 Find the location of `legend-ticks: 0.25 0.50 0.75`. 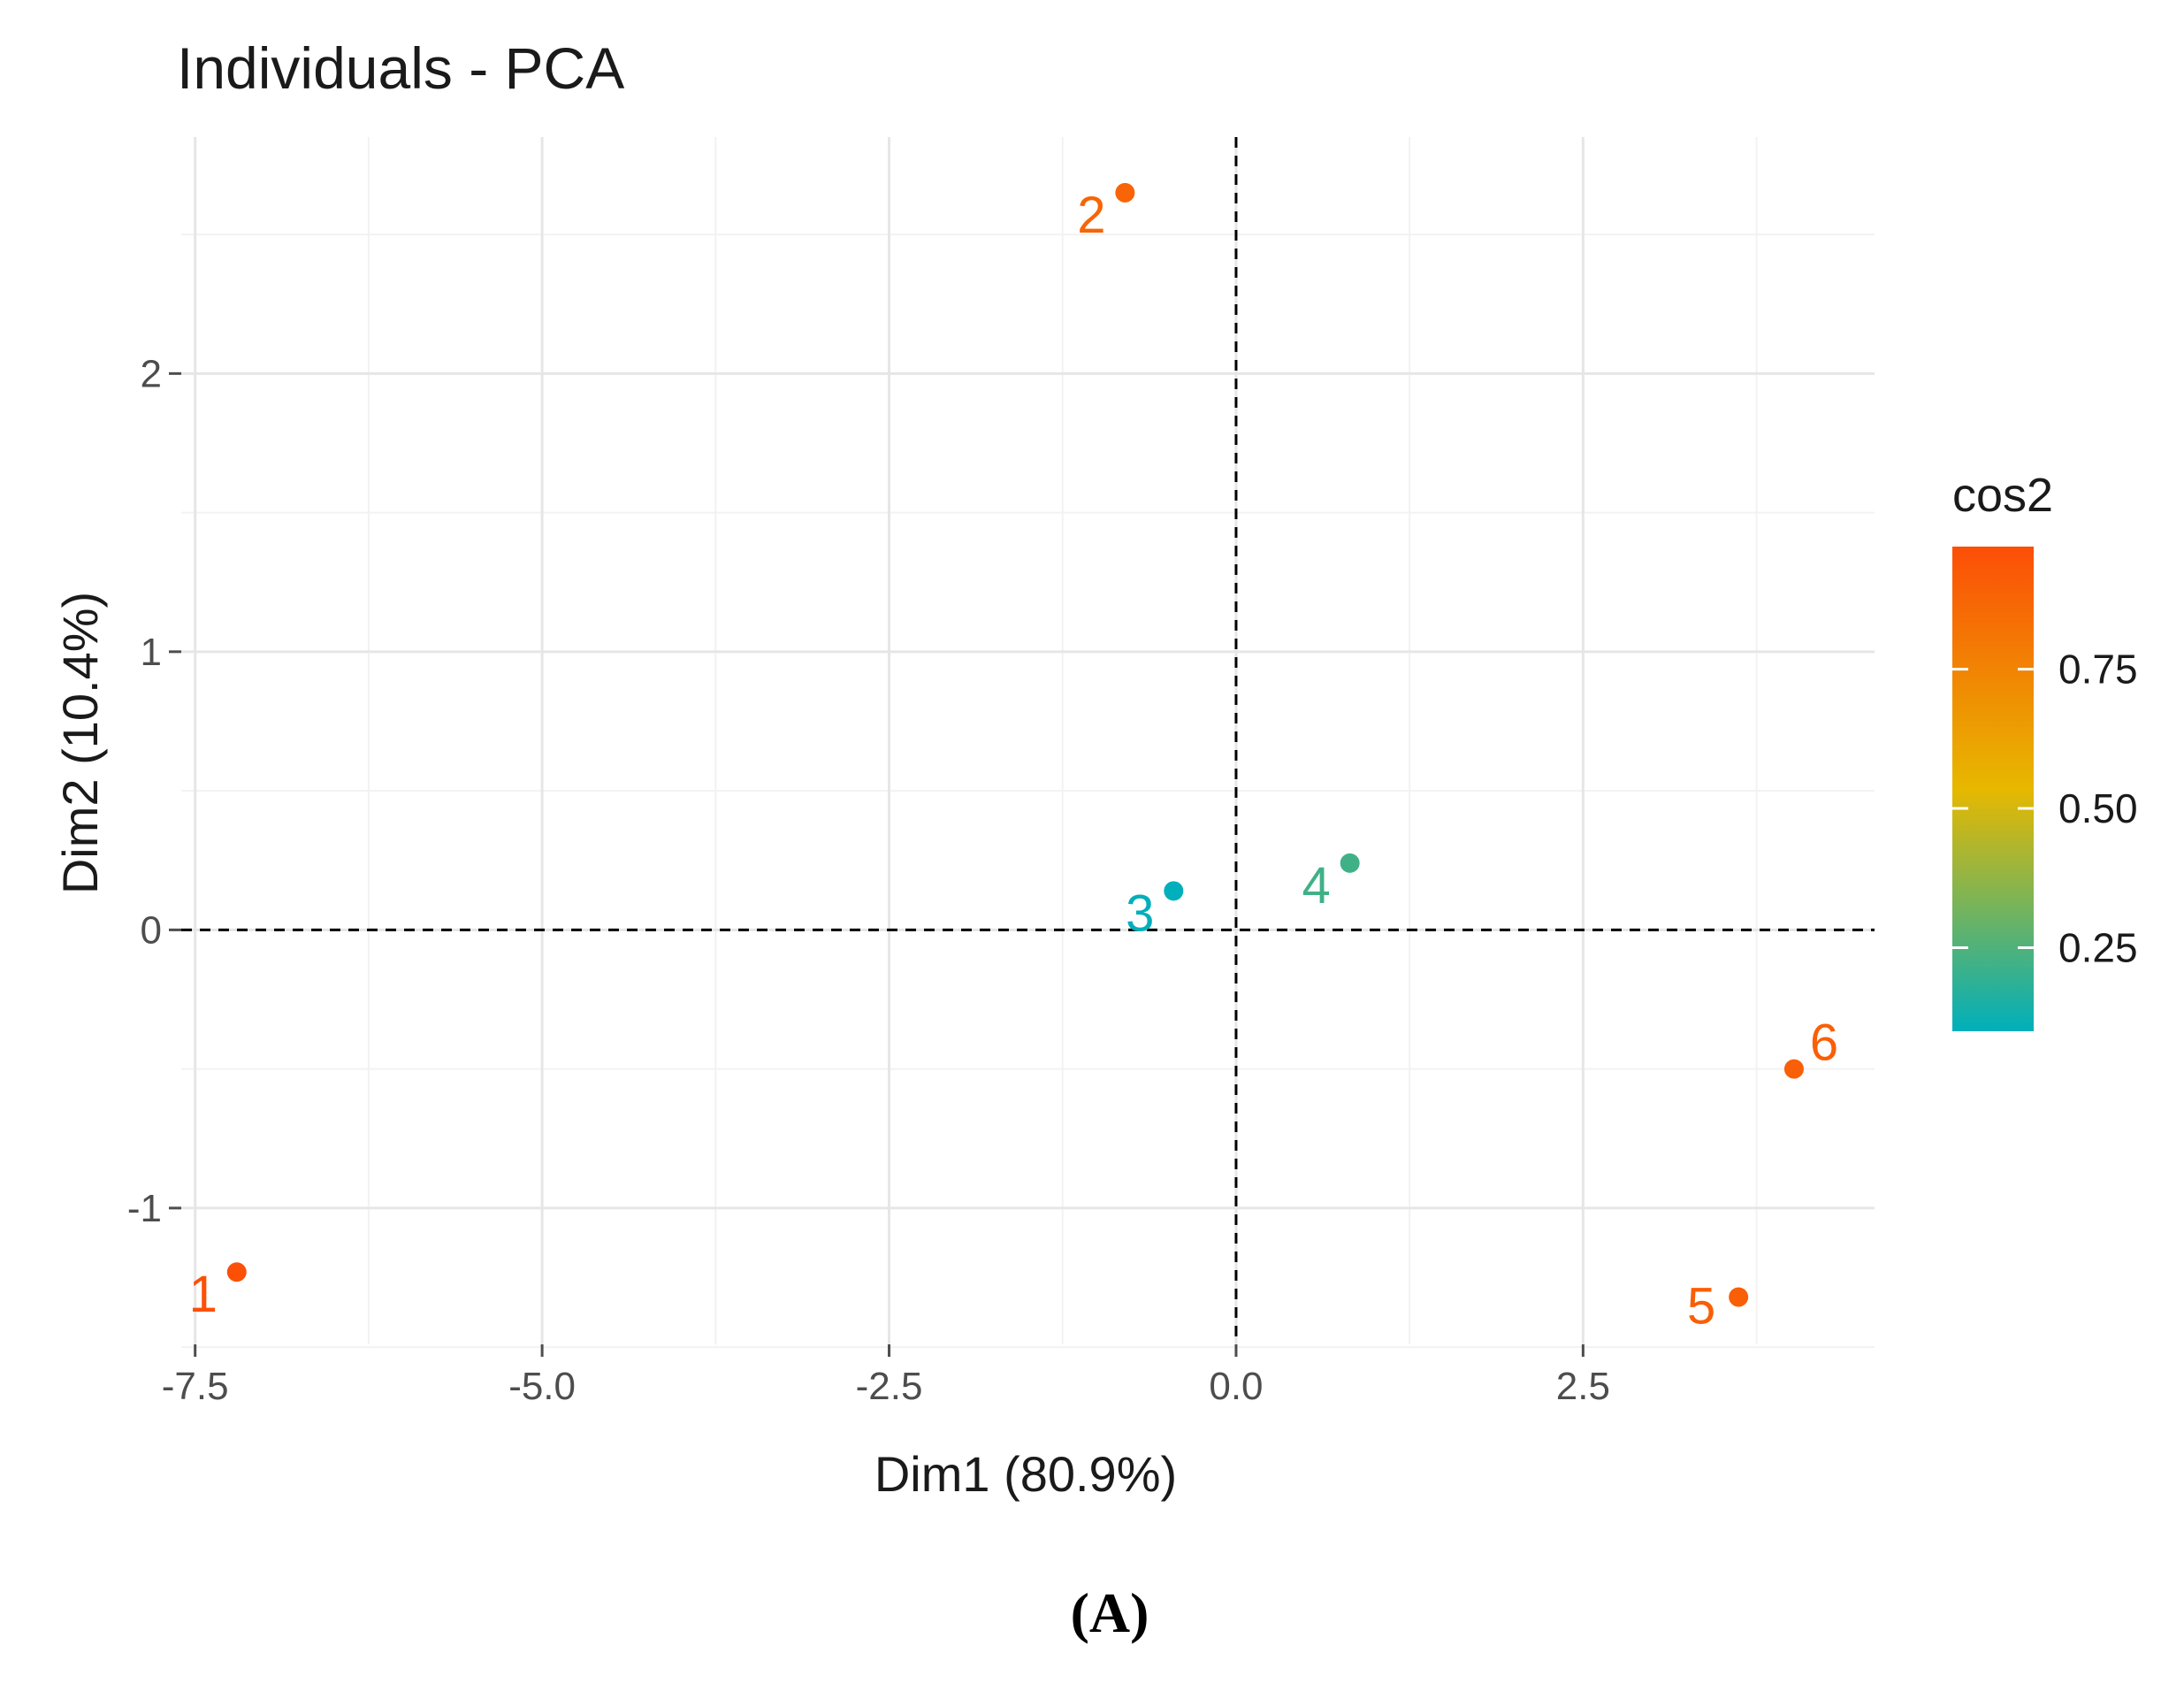

legend-ticks: 0.25 0.50 0.75 is located at coordinates (2045, 809).